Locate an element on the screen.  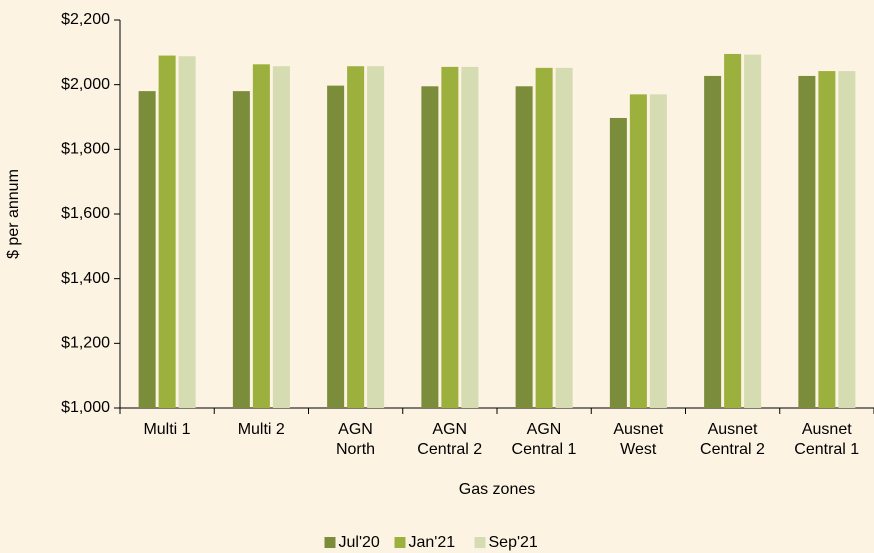
x-tick-label: Multi 1 is located at coordinates (167, 429).